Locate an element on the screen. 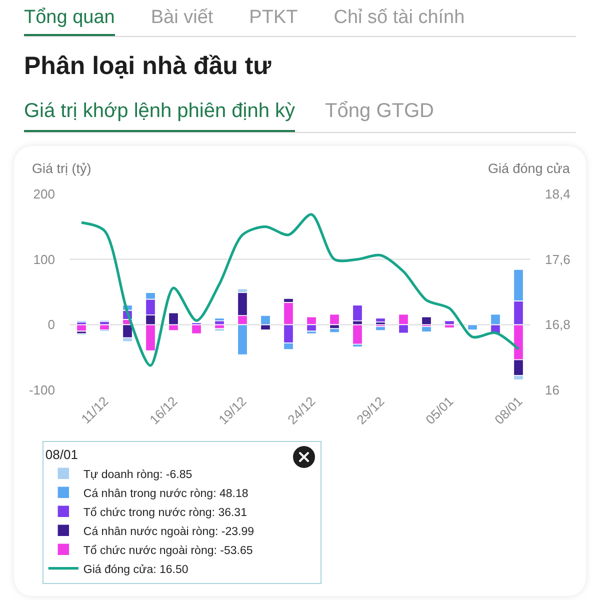  y-tick-label: -100 is located at coordinates (41, 390).